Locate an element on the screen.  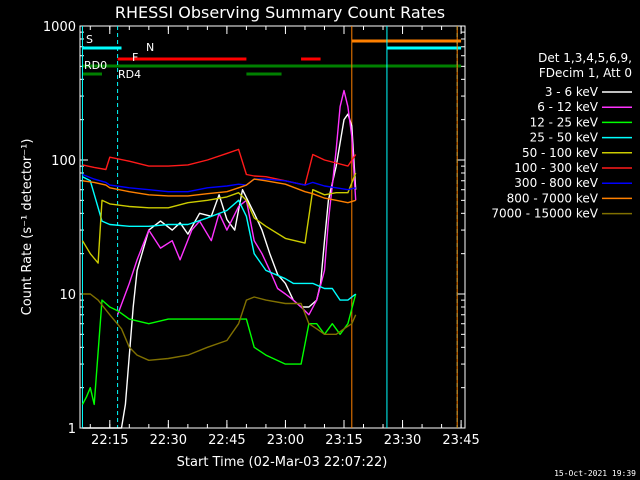
flag-label-rd0: RD0 is located at coordinates (95, 65).